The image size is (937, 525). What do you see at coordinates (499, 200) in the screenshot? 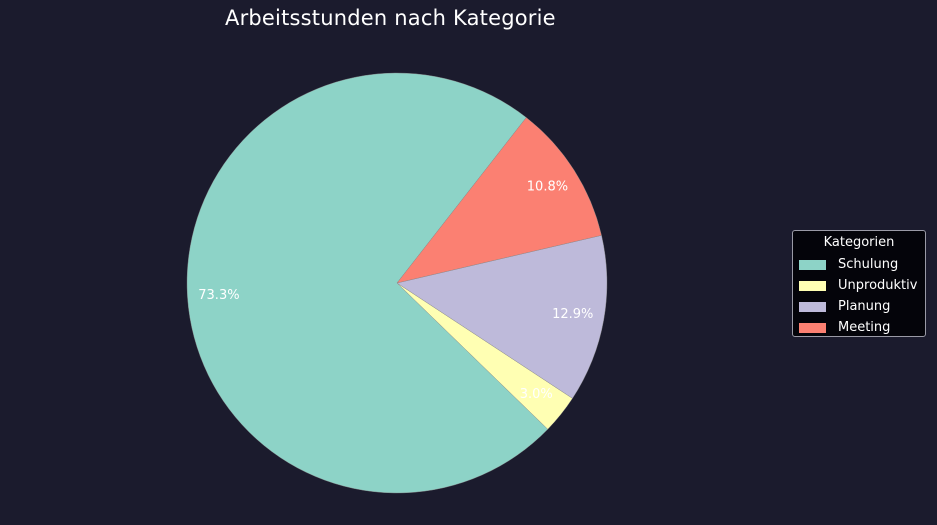
I see `pie-slice-meeting` at bounding box center [499, 200].